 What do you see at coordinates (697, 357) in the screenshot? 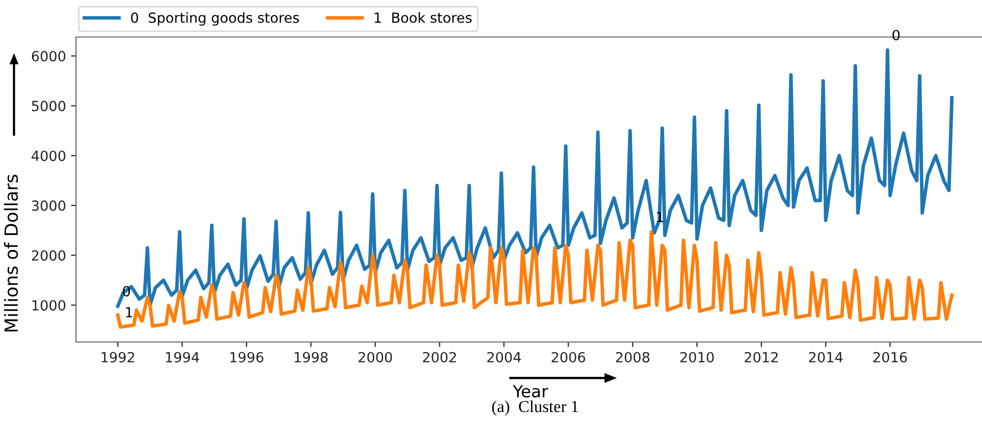
I see `x-tick-label: 2010` at bounding box center [697, 357].